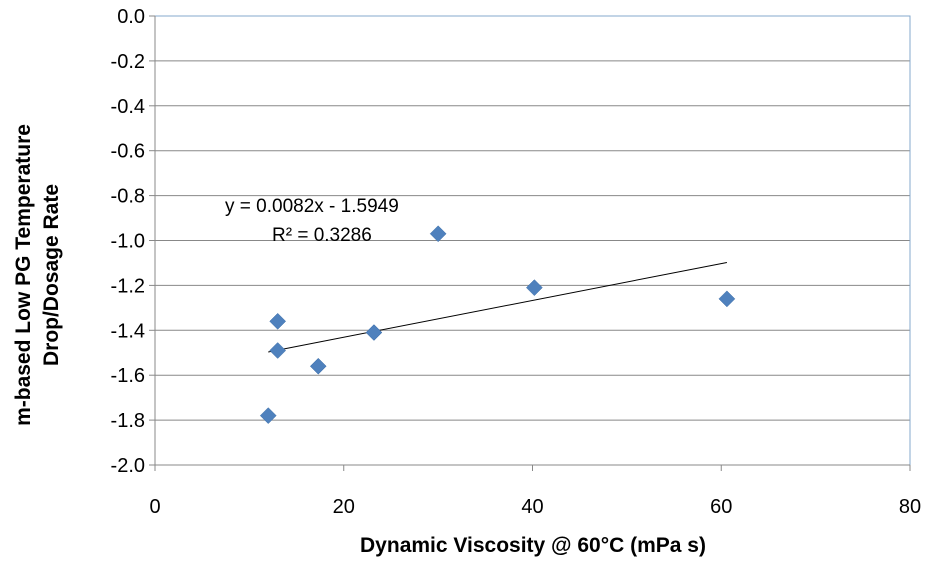 The height and width of the screenshot is (561, 927). Describe the element at coordinates (51, 275) in the screenshot. I see `y-axis-title-line-2: Drop/Dosage Rate` at that location.